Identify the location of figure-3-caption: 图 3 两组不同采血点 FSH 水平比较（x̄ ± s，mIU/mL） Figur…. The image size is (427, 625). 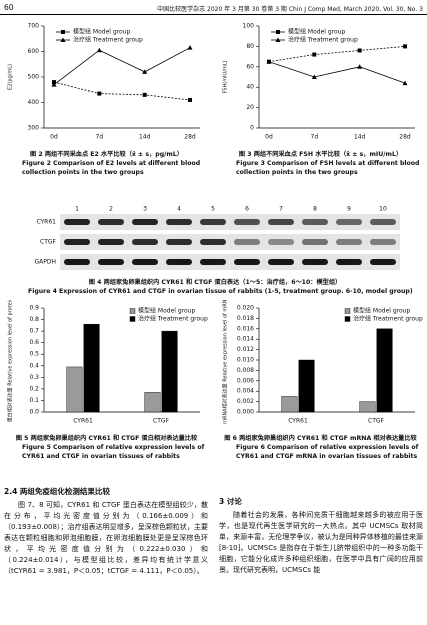
(320, 163).